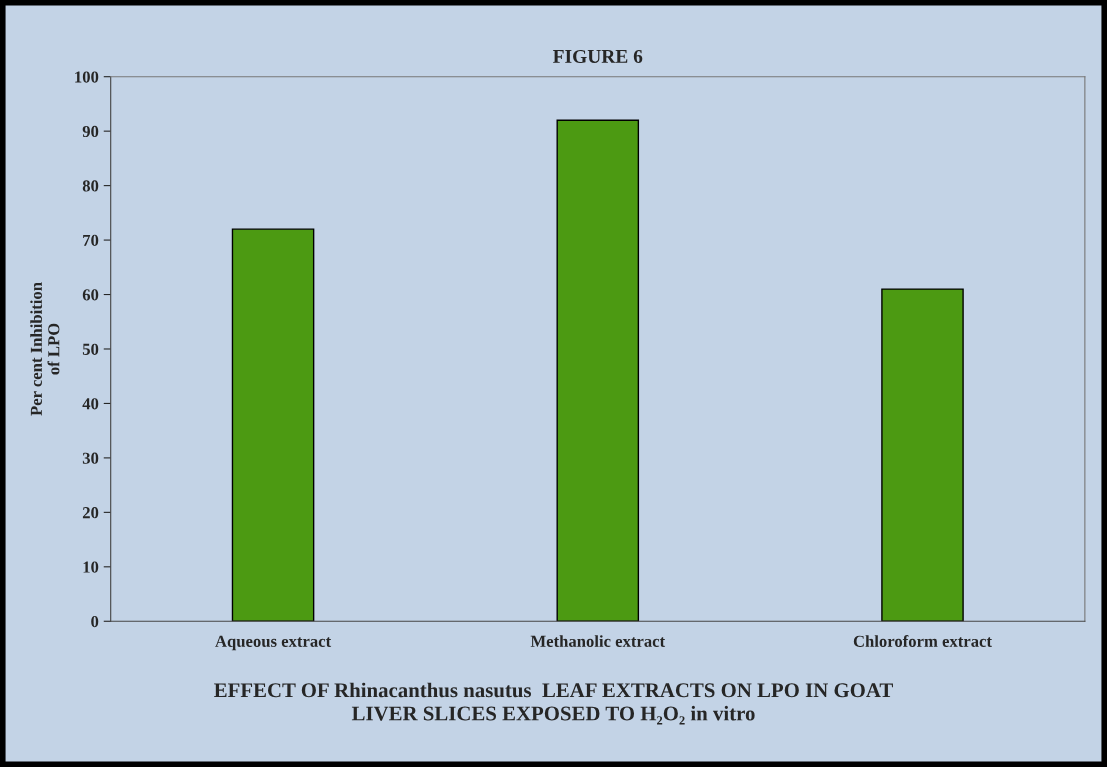  I want to click on x-tick-label: Aqueous extract, so click(273, 643).